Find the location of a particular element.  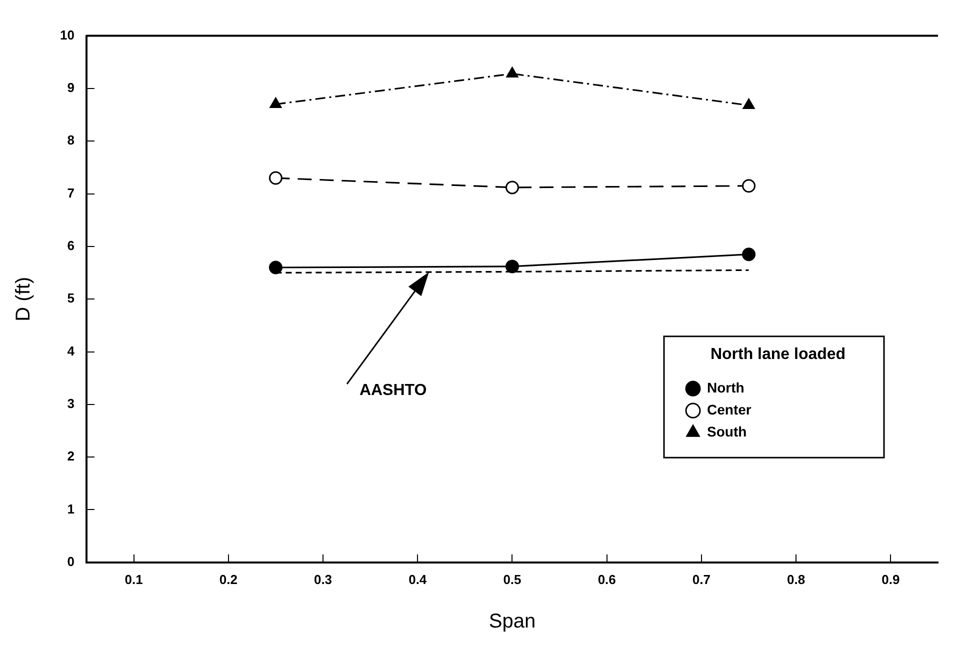

x-tick-label: 0.3 is located at coordinates (323, 579).